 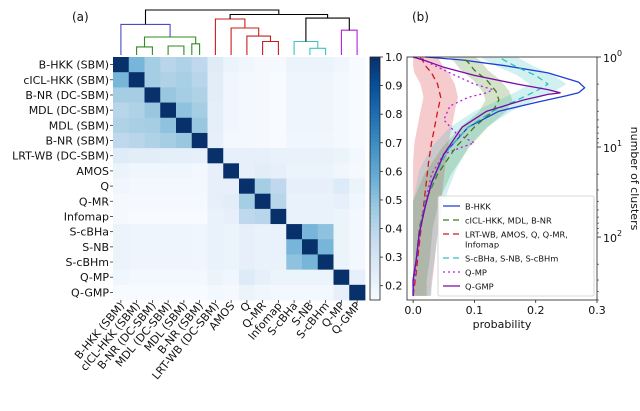 What do you see at coordinates (516, 235) in the screenshot?
I see `legend-label-line: LRT-WB, AMOS, Q, Q-MR,` at bounding box center [516, 235].